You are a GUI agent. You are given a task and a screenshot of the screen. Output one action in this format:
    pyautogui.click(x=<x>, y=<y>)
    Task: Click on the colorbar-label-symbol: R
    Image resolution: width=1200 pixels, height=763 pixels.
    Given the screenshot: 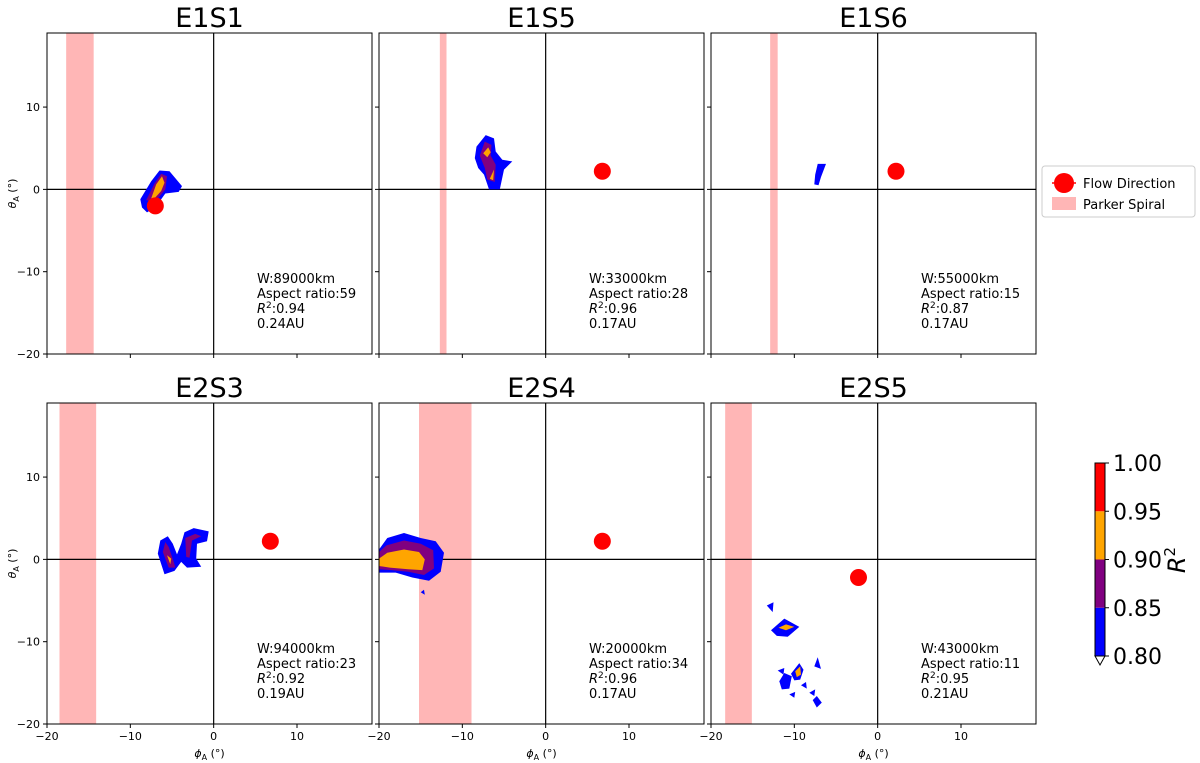 What is the action you would take?
    pyautogui.click(x=1177, y=564)
    